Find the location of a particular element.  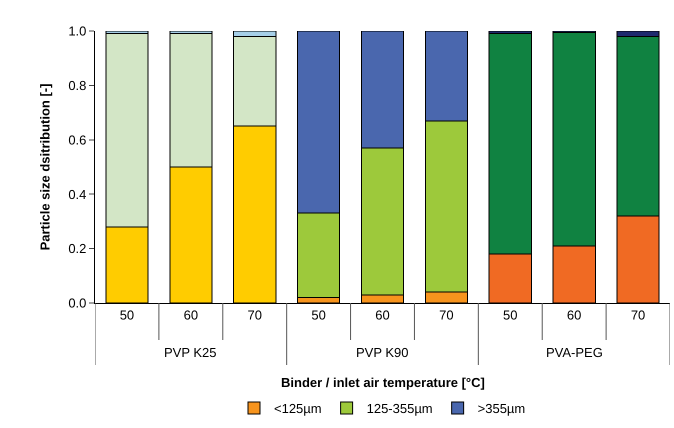

y-tick-label: 0.4 is located at coordinates (77, 194).